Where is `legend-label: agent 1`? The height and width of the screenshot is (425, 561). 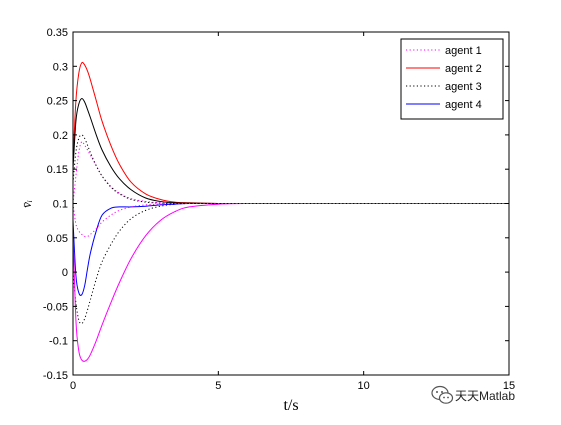
legend-label: agent 1 is located at coordinates (463, 51).